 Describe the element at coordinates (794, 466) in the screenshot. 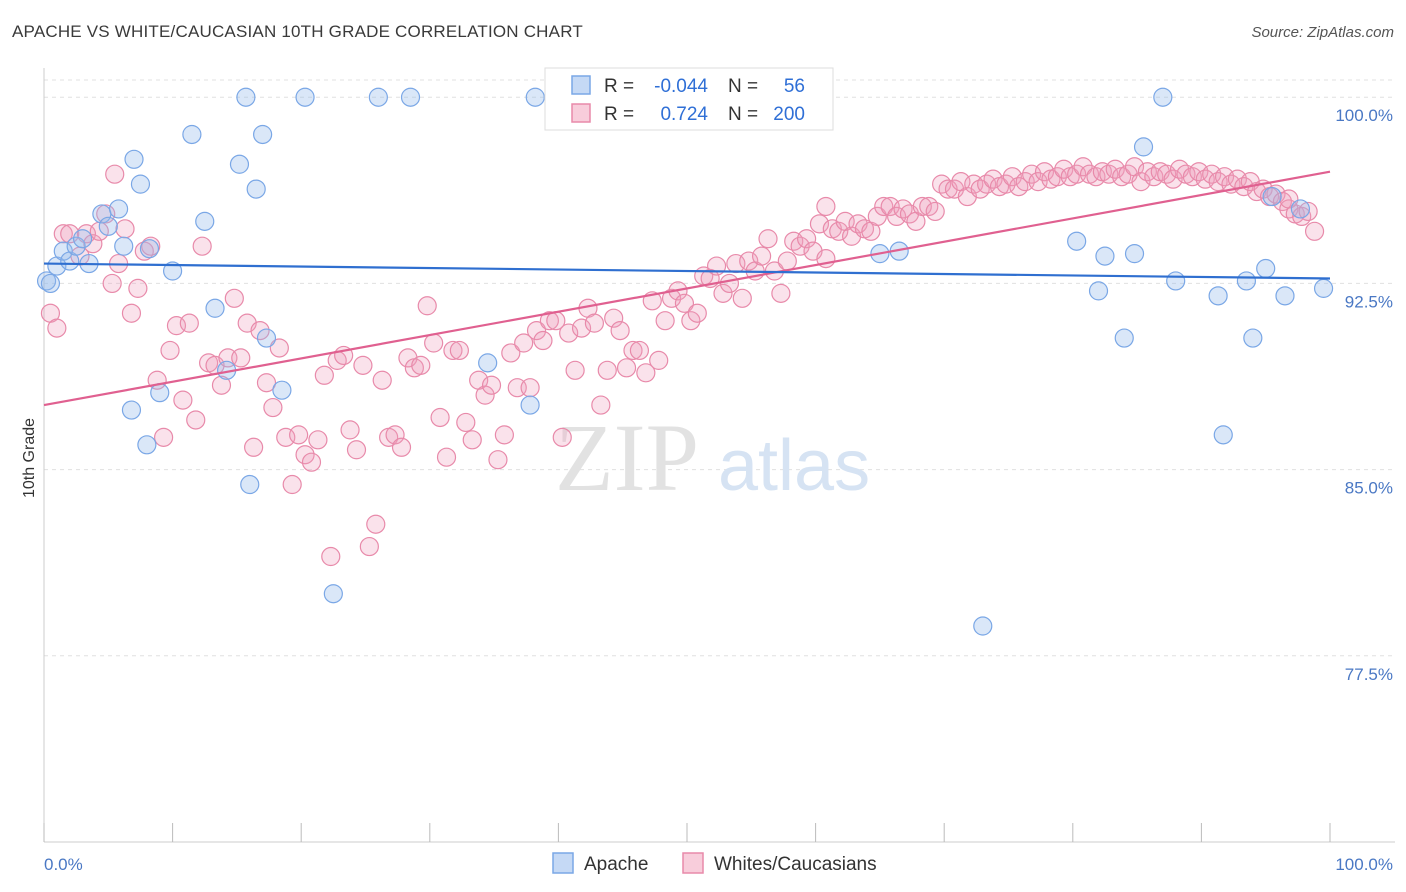

I see `watermark-atlas: atlas` at that location.